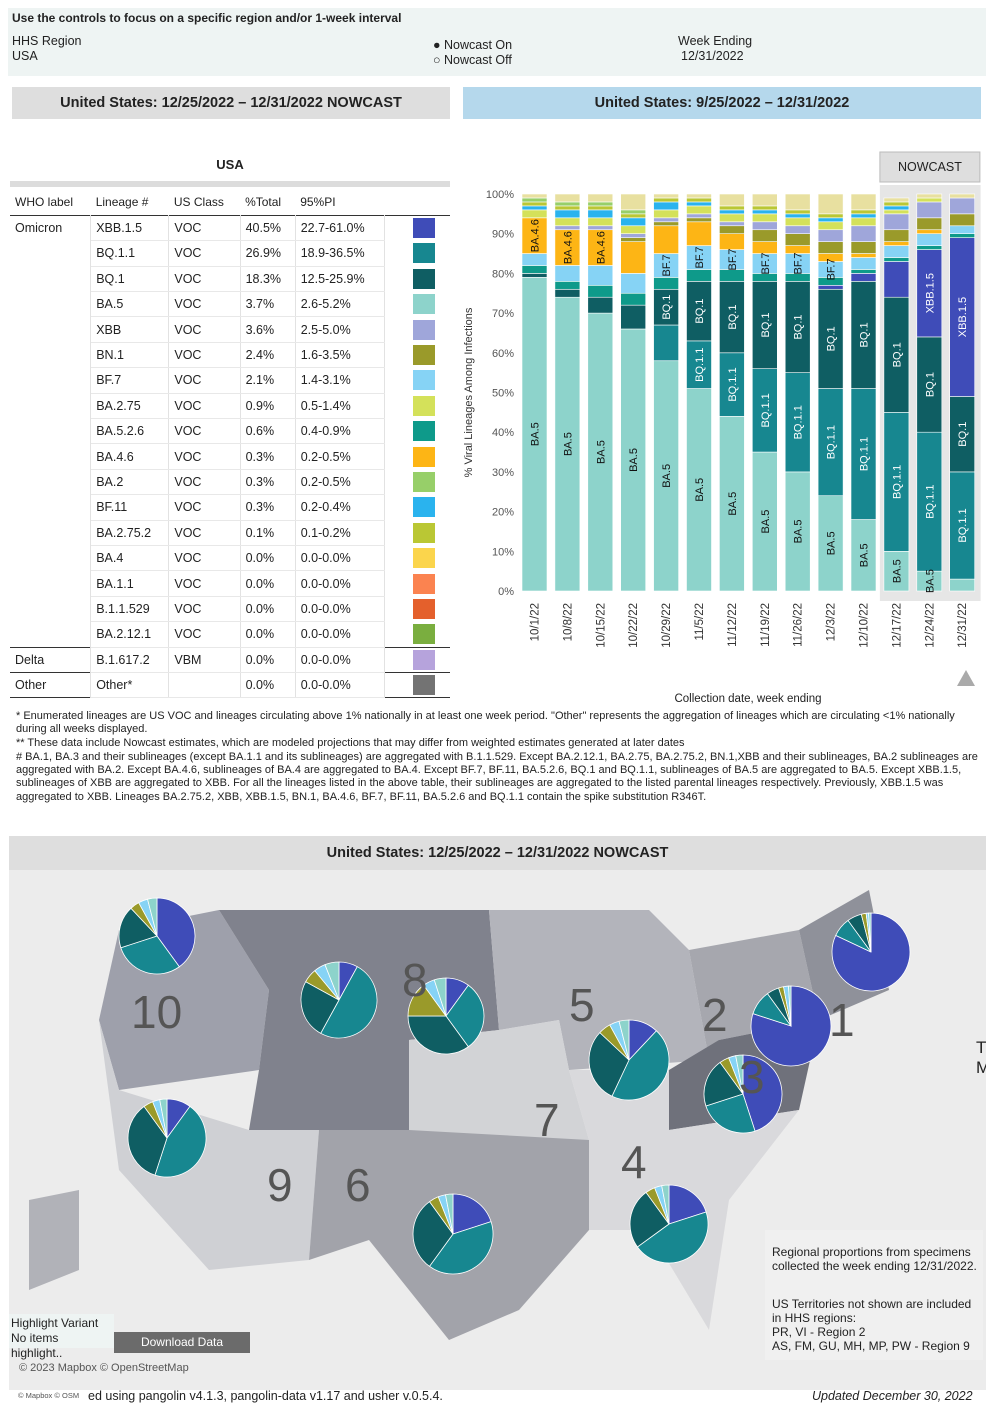  Describe the element at coordinates (472, 60) in the screenshot. I see `nowcast-off-radio: ○ Nowcast Off` at that location.